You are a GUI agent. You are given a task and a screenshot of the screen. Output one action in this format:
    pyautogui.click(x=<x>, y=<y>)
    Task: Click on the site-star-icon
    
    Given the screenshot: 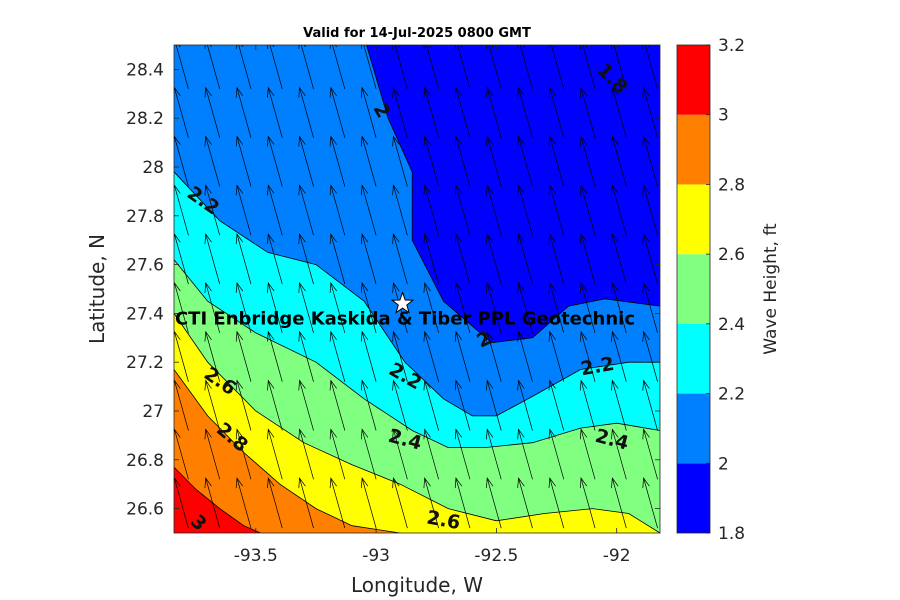 What is the action you would take?
    pyautogui.click(x=402, y=302)
    